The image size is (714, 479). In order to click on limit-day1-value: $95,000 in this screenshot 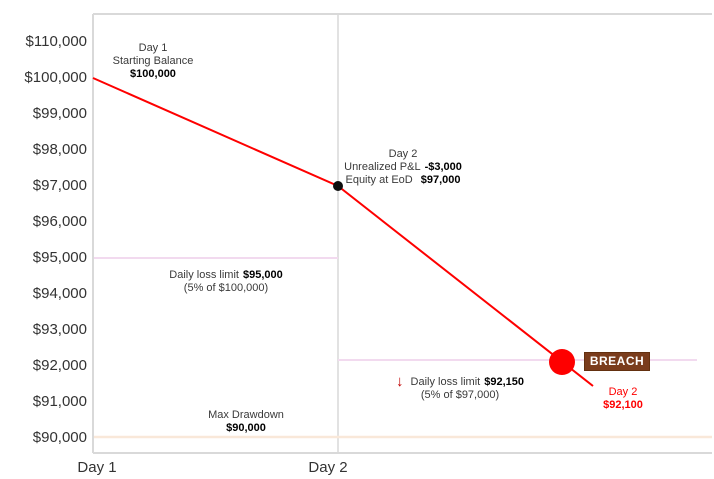, I will do `click(262, 275)`.